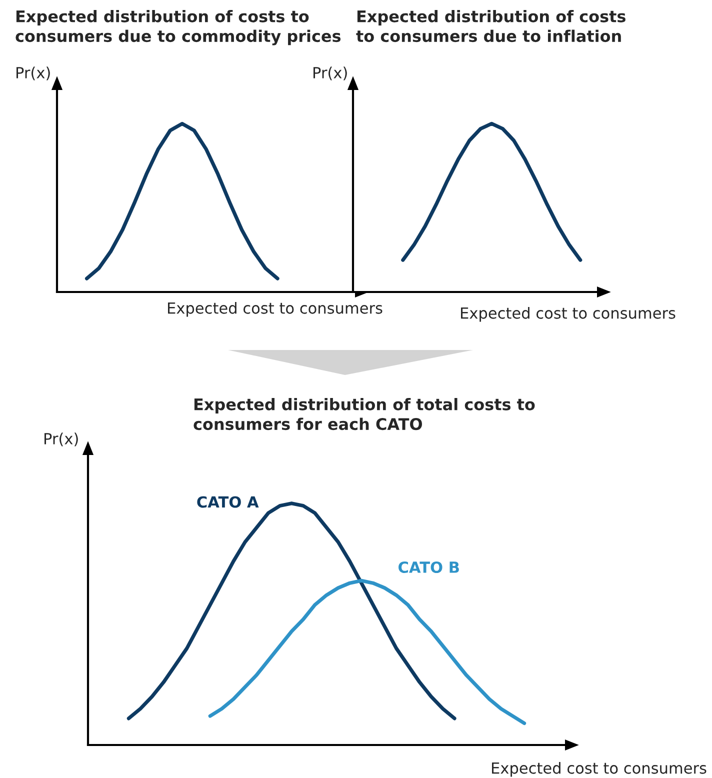  I want to click on chart-title: Expected distribution of costs to consumers due to commodity prices, so click(178, 28).